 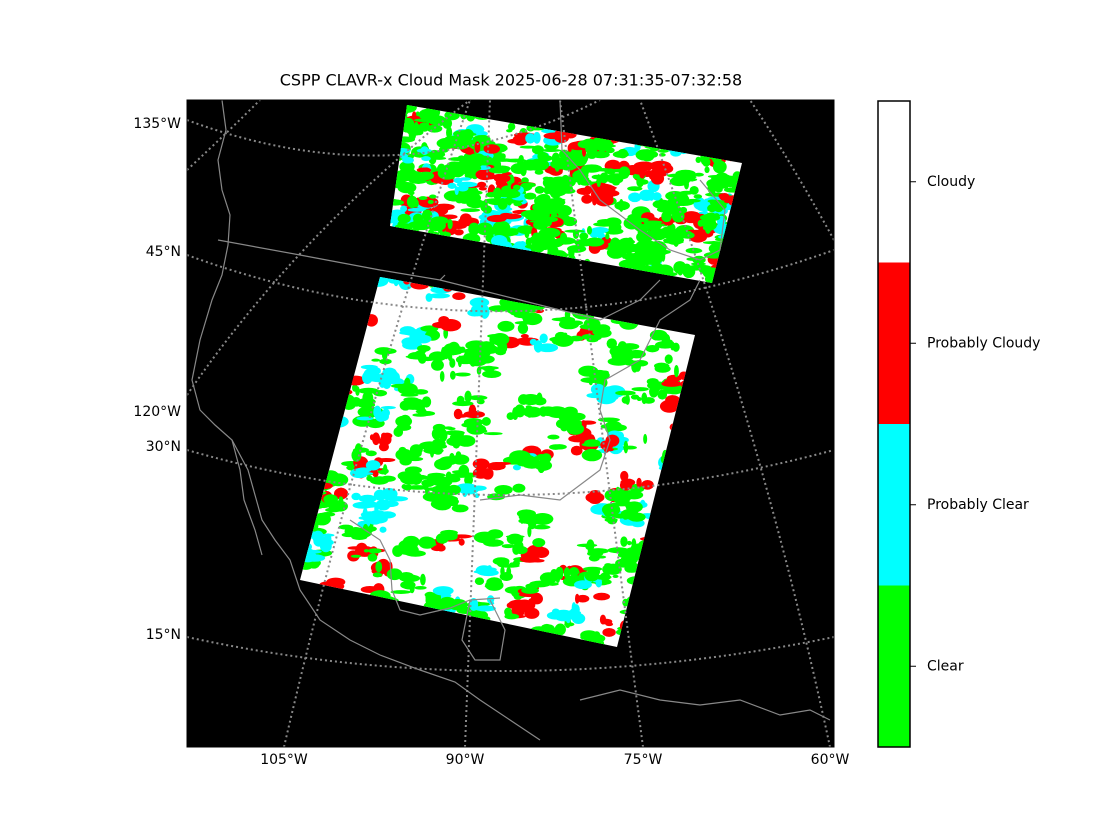 What do you see at coordinates (945, 666) in the screenshot?
I see `colorbar-label: Clear` at bounding box center [945, 666].